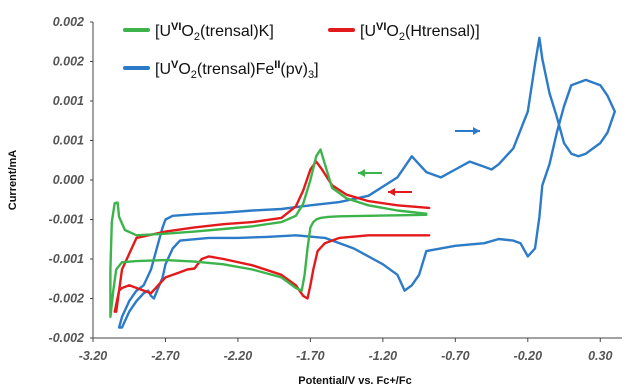  What do you see at coordinates (455, 356) in the screenshot?
I see `x-tick-label: -0.70` at bounding box center [455, 356].